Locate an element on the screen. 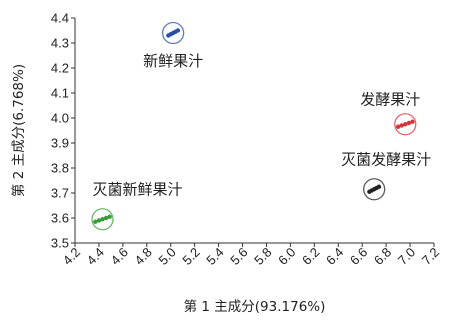 This screenshot has height=320, width=455. y-axis-title: 第 2 主成分(6.768%) is located at coordinates (18, 130).